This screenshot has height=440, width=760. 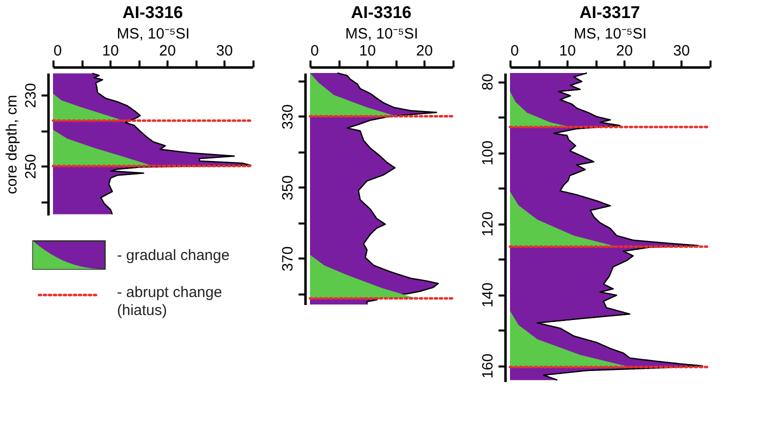 What do you see at coordinates (169, 301) in the screenshot?
I see `text: - abrupt change (hiatus)` at bounding box center [169, 301].